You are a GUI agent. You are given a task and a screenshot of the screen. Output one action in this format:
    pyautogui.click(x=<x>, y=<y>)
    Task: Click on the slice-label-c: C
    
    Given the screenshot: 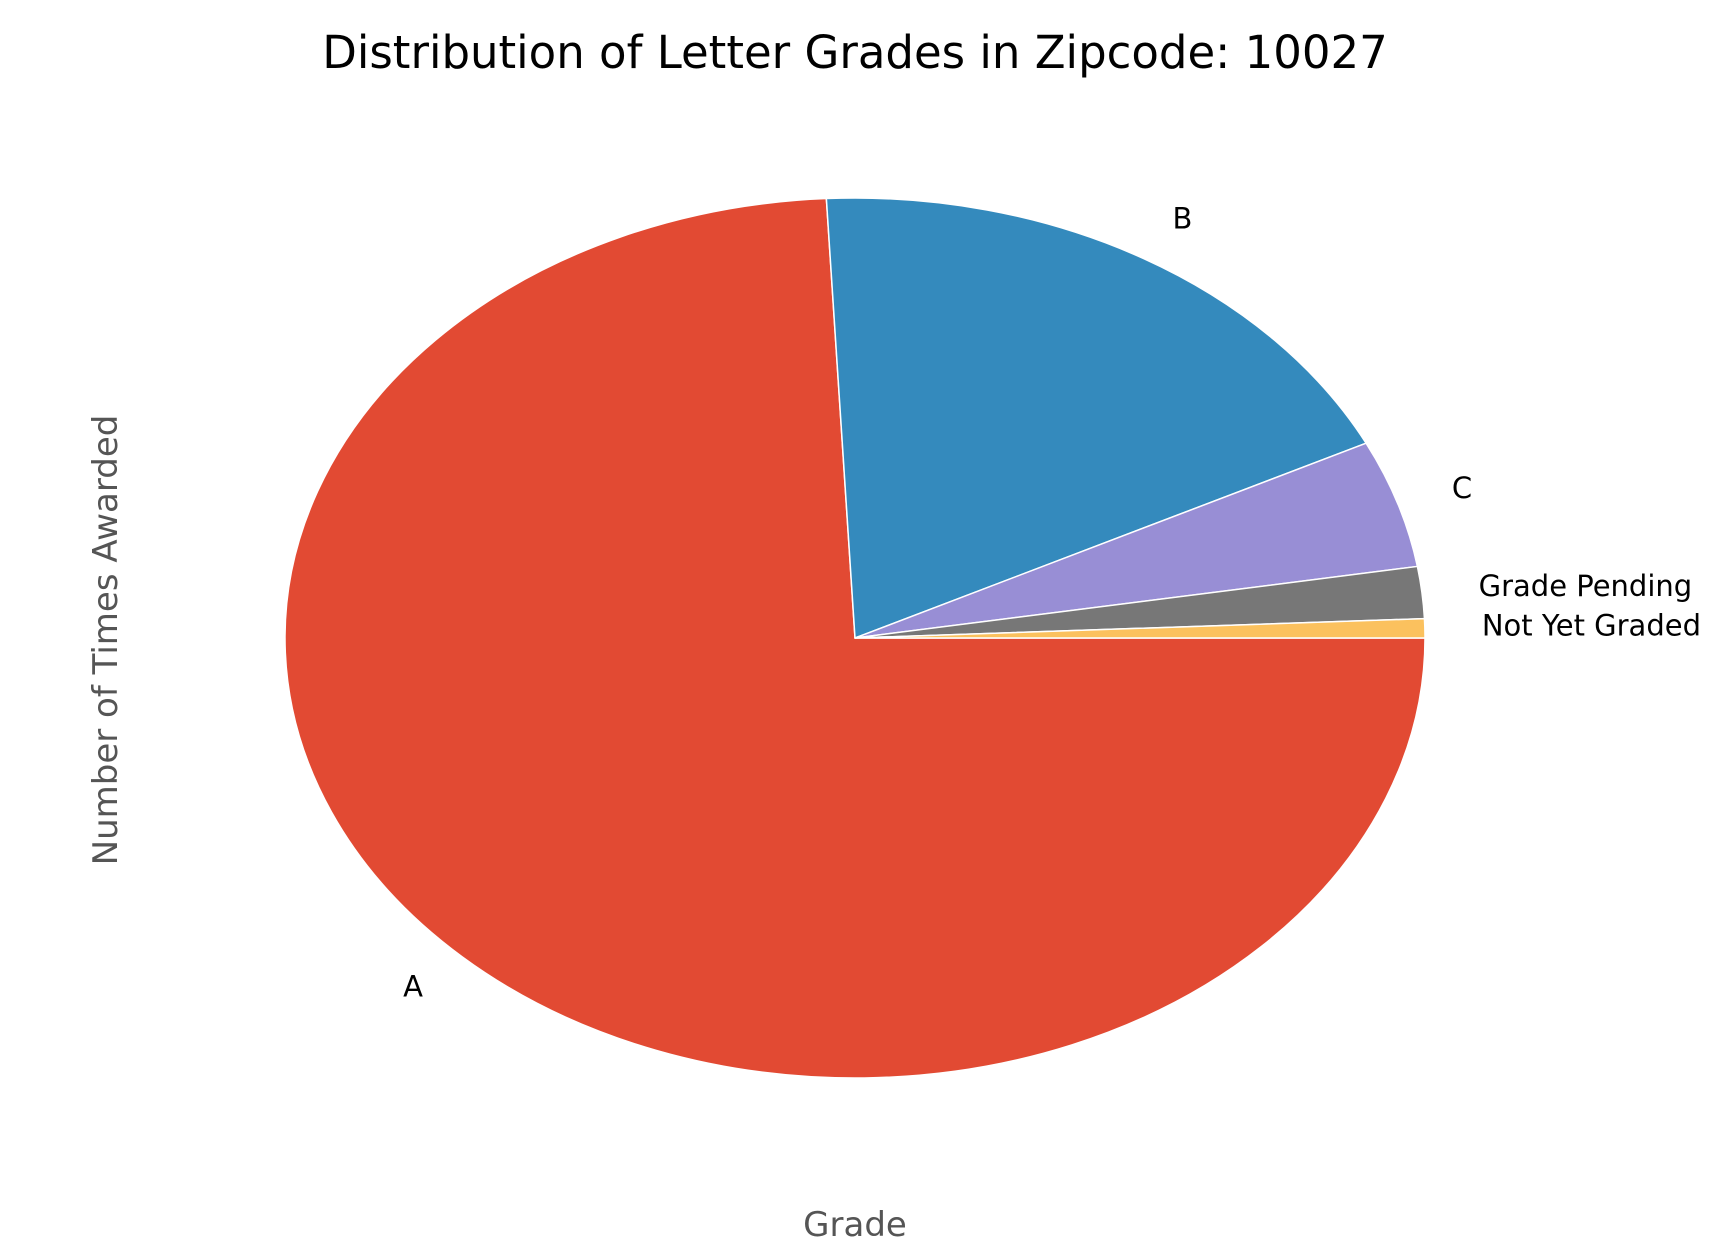 What is the action you would take?
    pyautogui.click(x=1462, y=488)
    